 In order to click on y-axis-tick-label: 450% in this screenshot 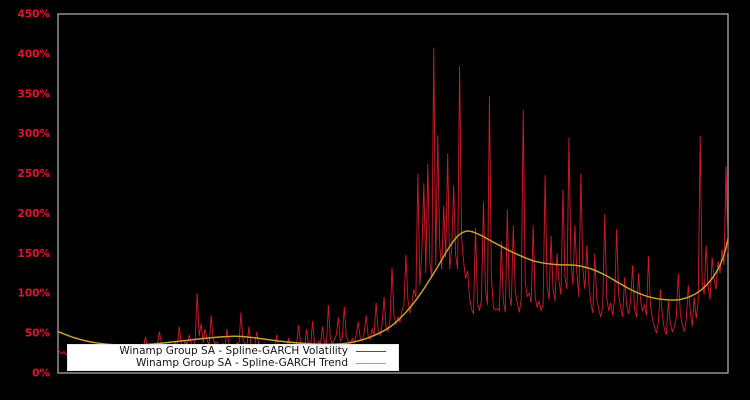, I will do `click(34, 15)`.